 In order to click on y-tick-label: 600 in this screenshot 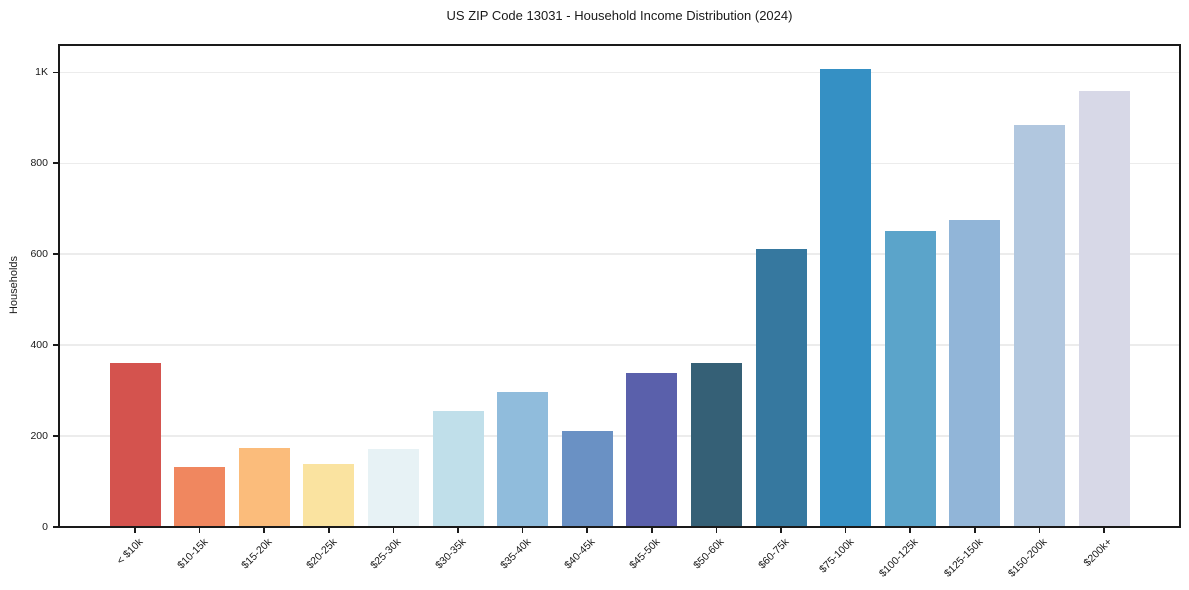, I will do `click(39, 254)`.